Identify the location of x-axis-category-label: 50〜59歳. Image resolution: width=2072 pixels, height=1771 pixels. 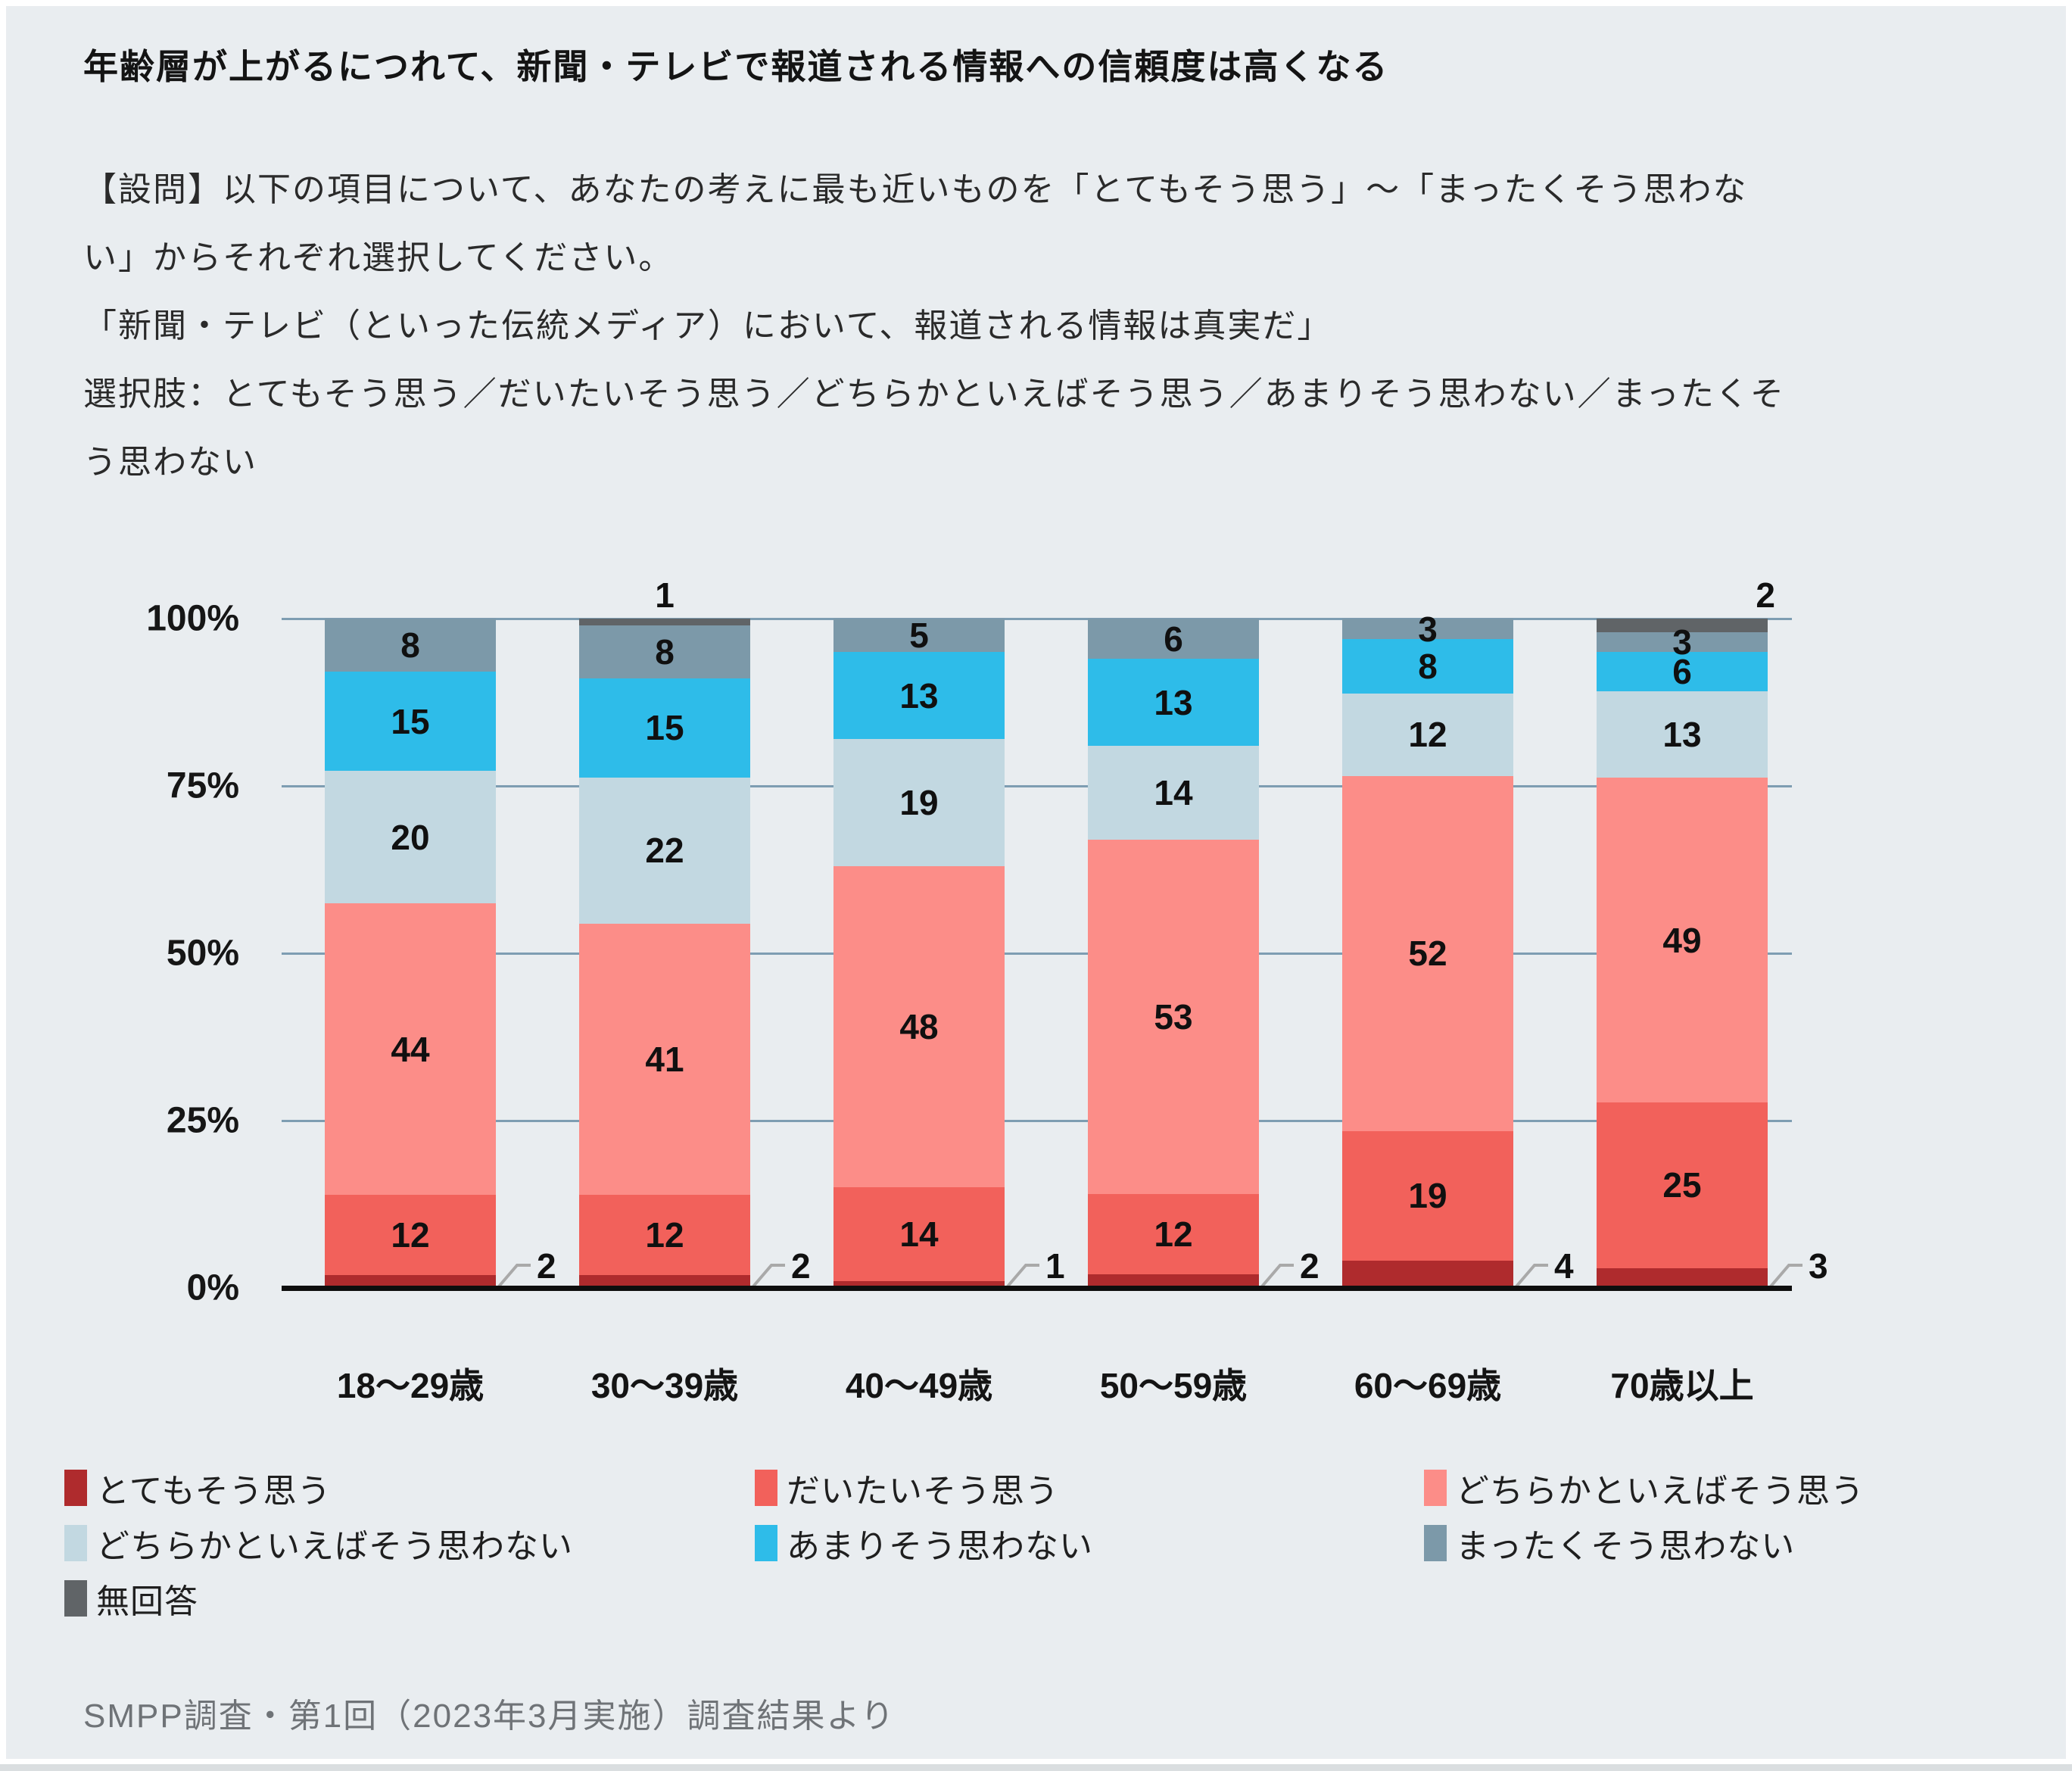
(1174, 1385).